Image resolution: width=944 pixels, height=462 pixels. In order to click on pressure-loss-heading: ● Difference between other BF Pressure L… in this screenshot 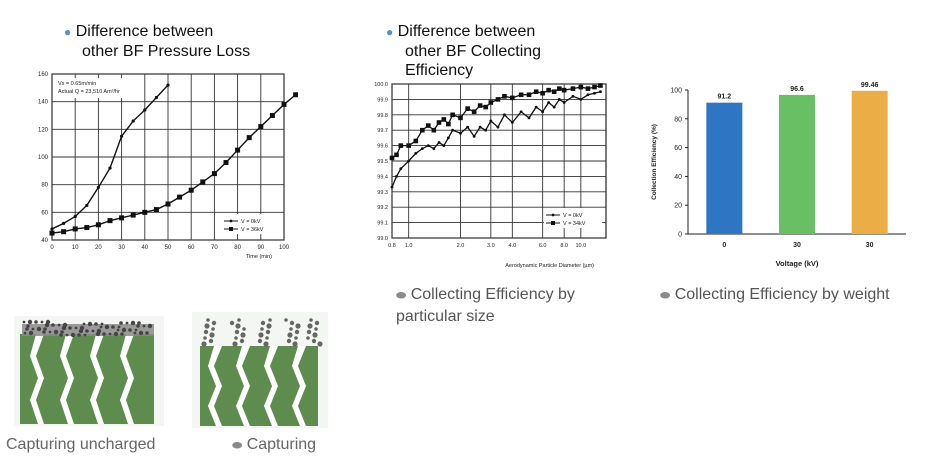, I will do `click(157, 41)`.